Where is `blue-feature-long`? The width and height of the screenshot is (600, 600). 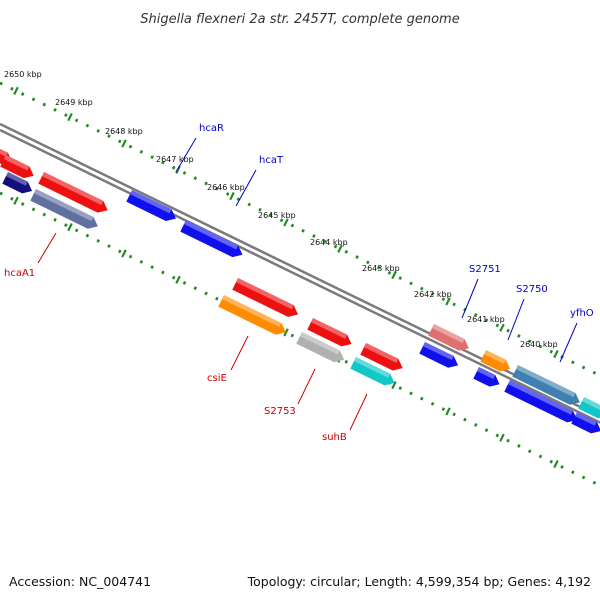
blue-feature-long is located at coordinates (541, 401).